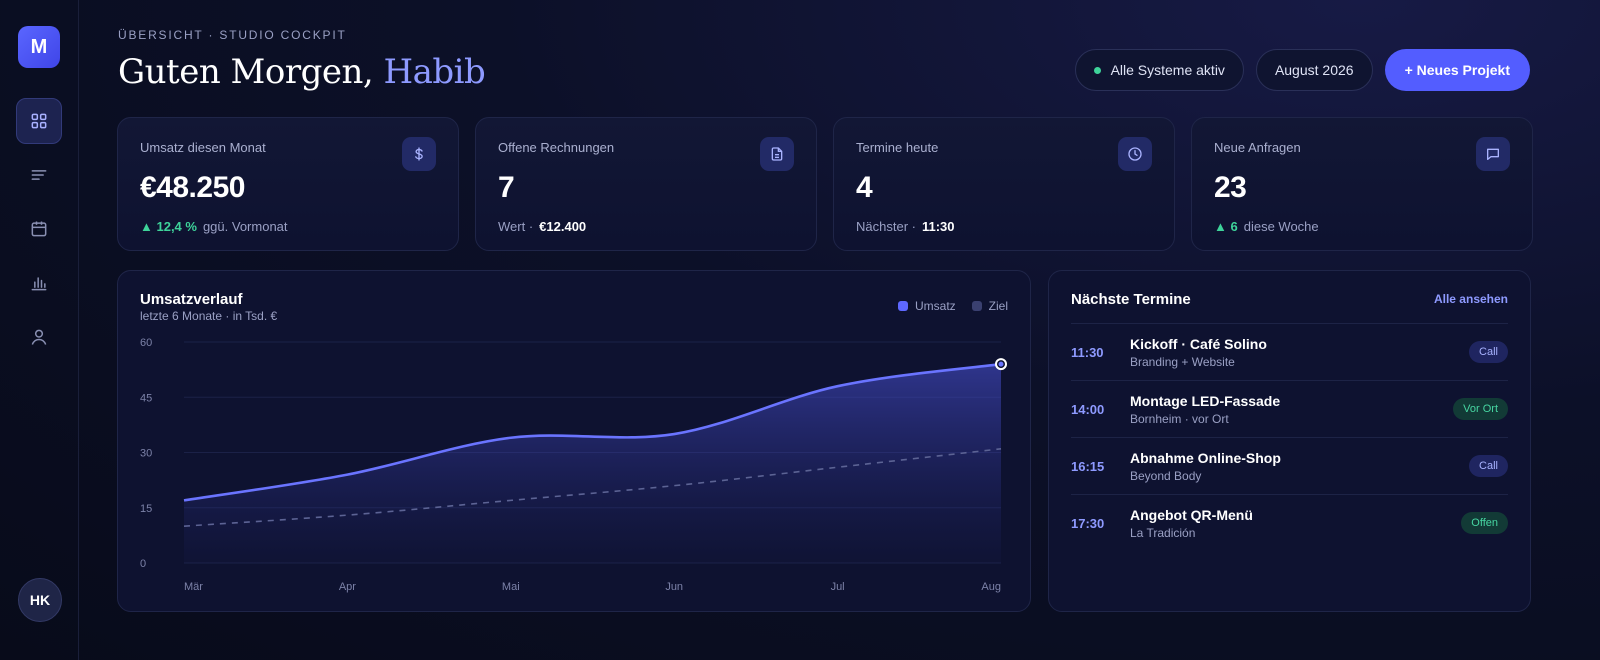 This screenshot has width=1600, height=660. I want to click on page-eyebrow: ÜBERSICHT · STUDIO COCKPIT, so click(232, 35).